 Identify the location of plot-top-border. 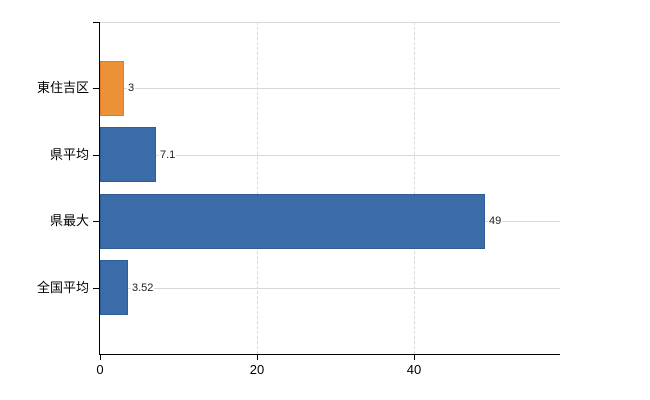
(330, 22).